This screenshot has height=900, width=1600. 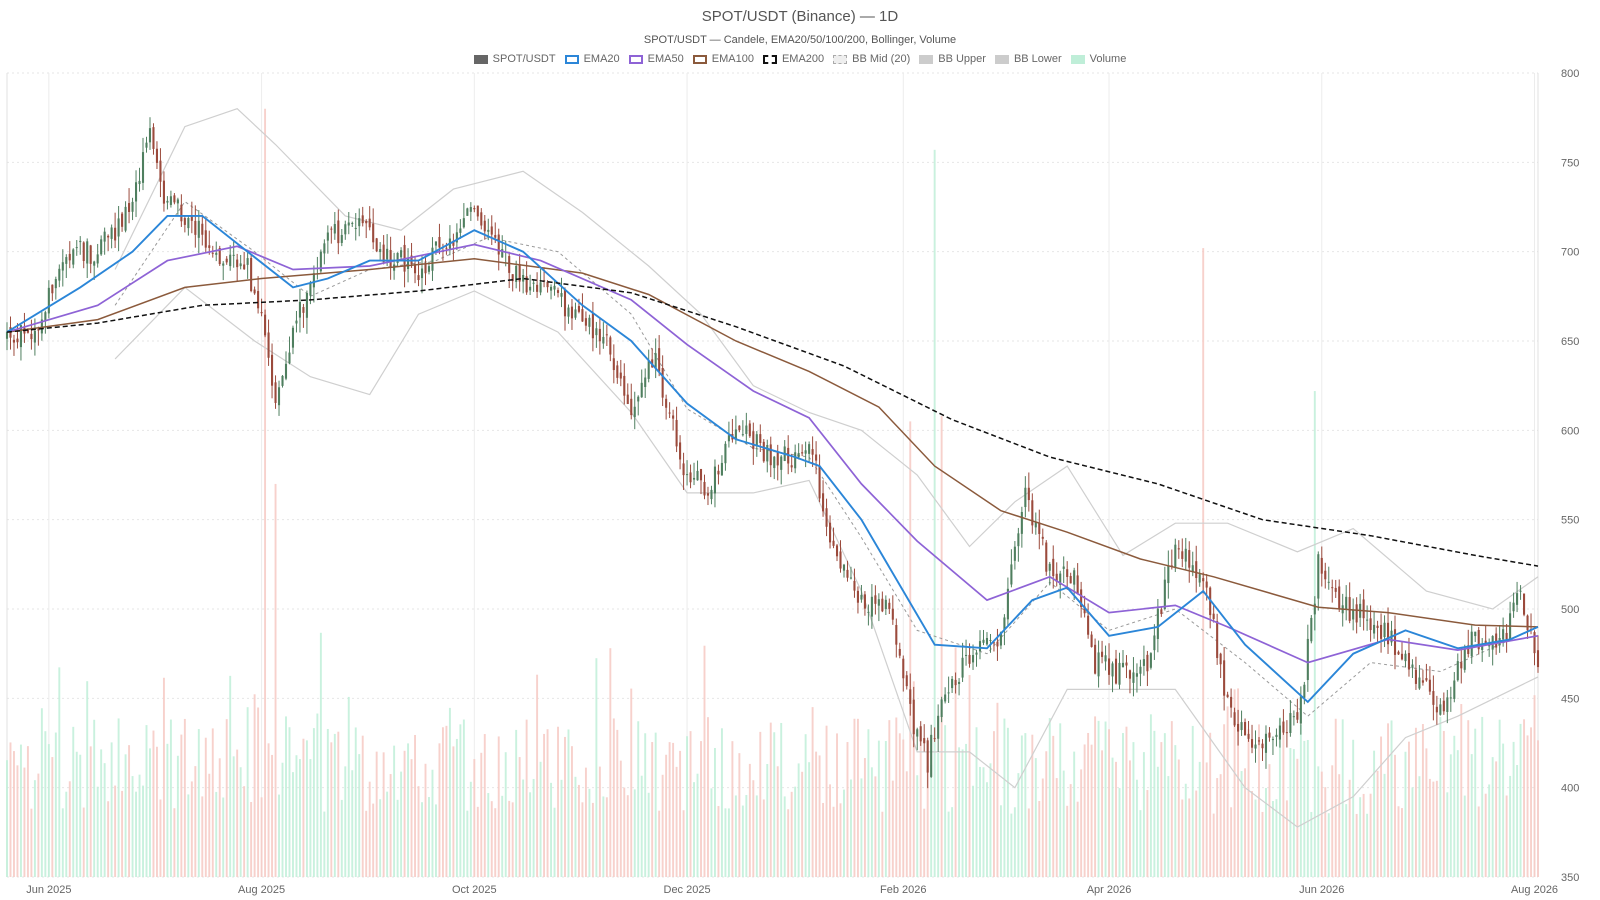 I want to click on legend-label: EMA200, so click(x=803, y=59).